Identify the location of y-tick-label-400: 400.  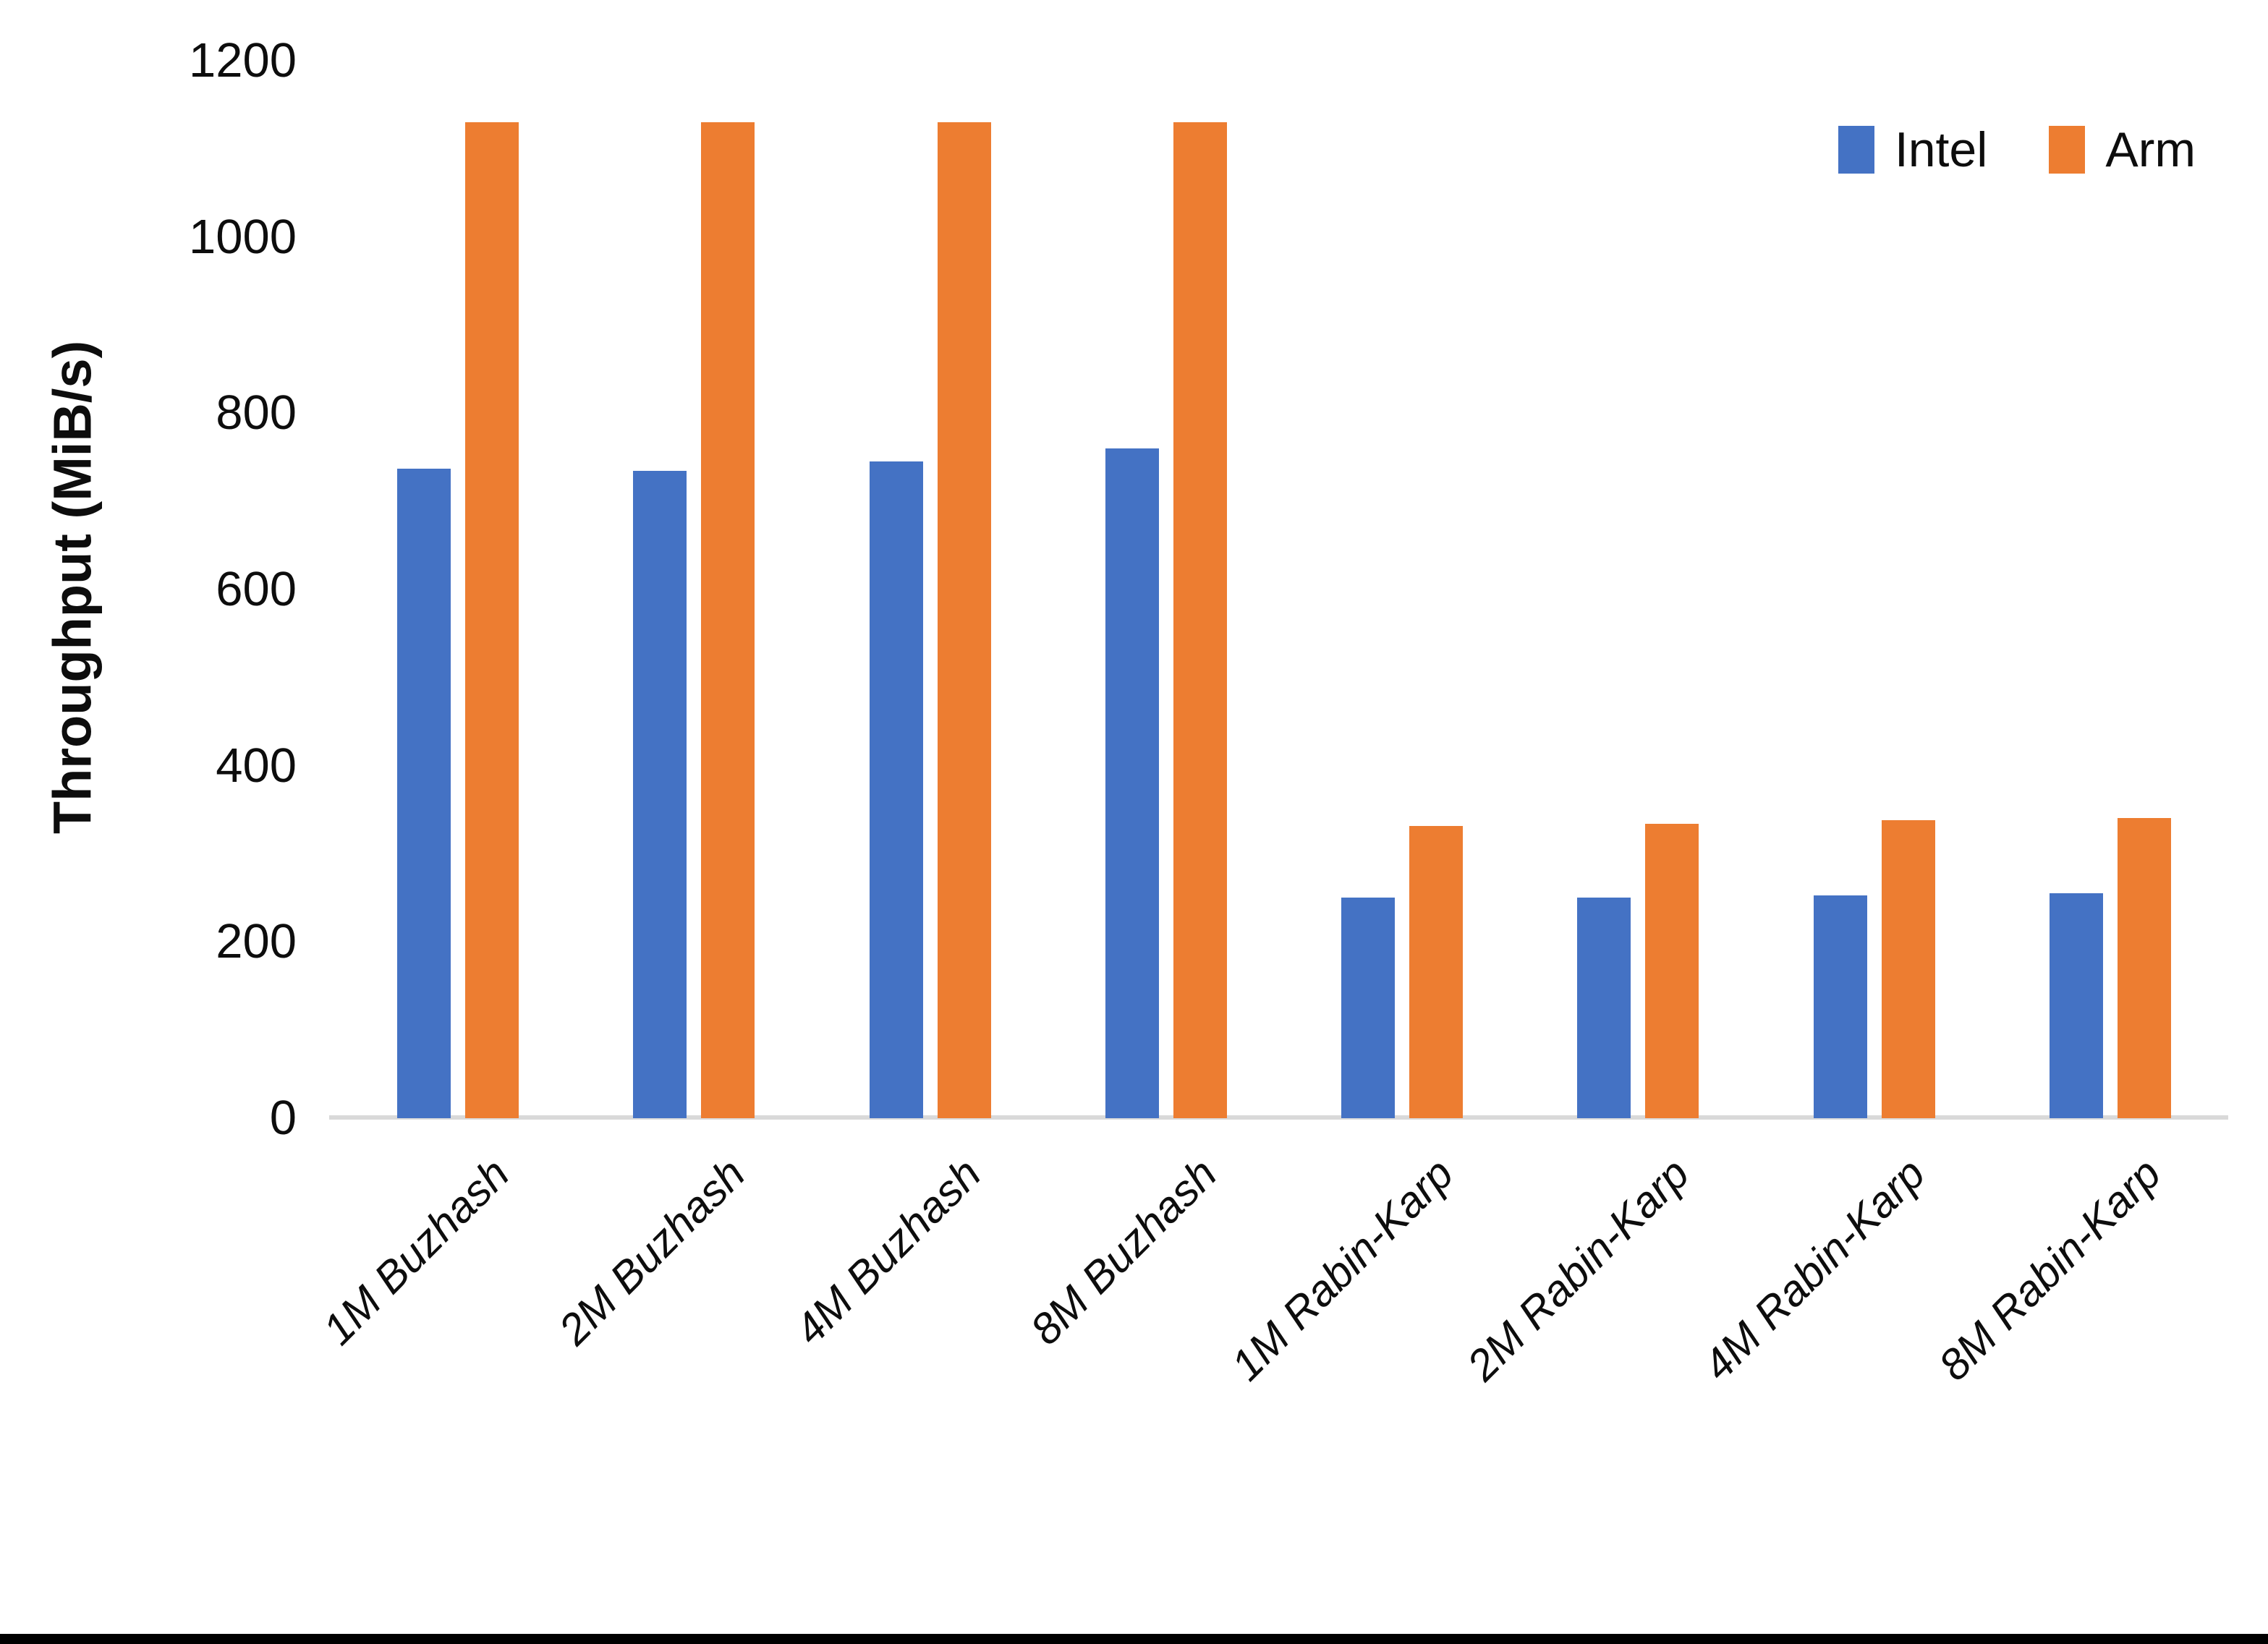
(256, 765).